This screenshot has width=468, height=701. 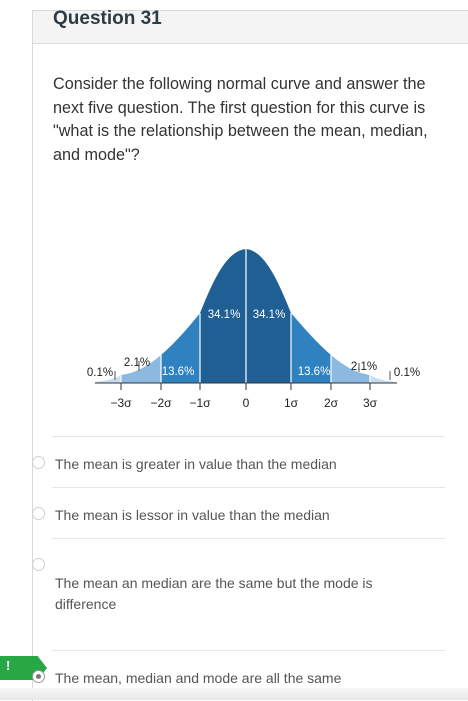 I want to click on tick-label-zero: 0, so click(x=246, y=403).